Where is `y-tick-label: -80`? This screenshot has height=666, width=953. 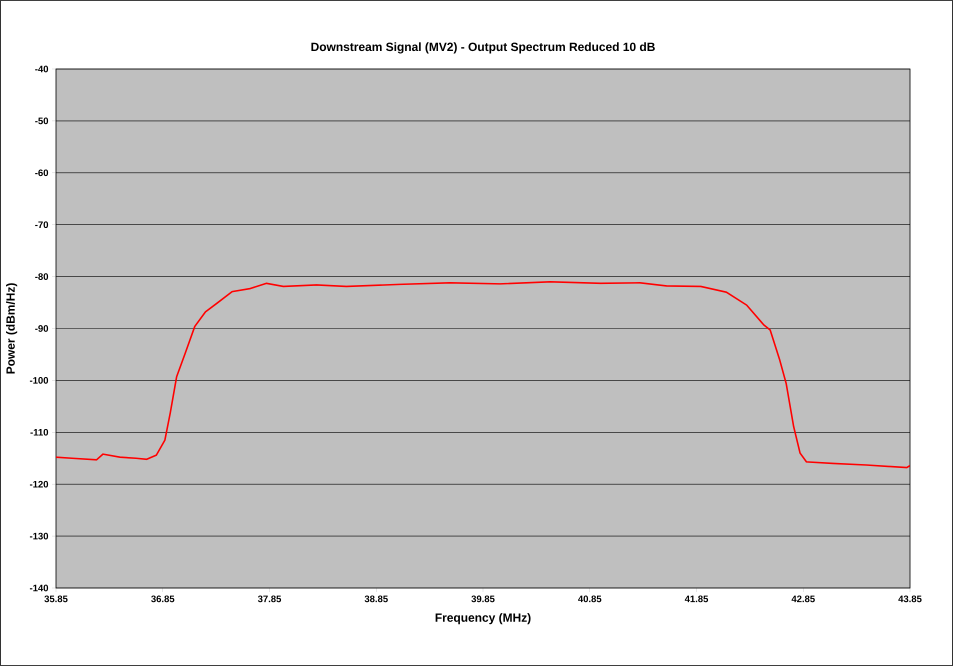 y-tick-label: -80 is located at coordinates (41, 276).